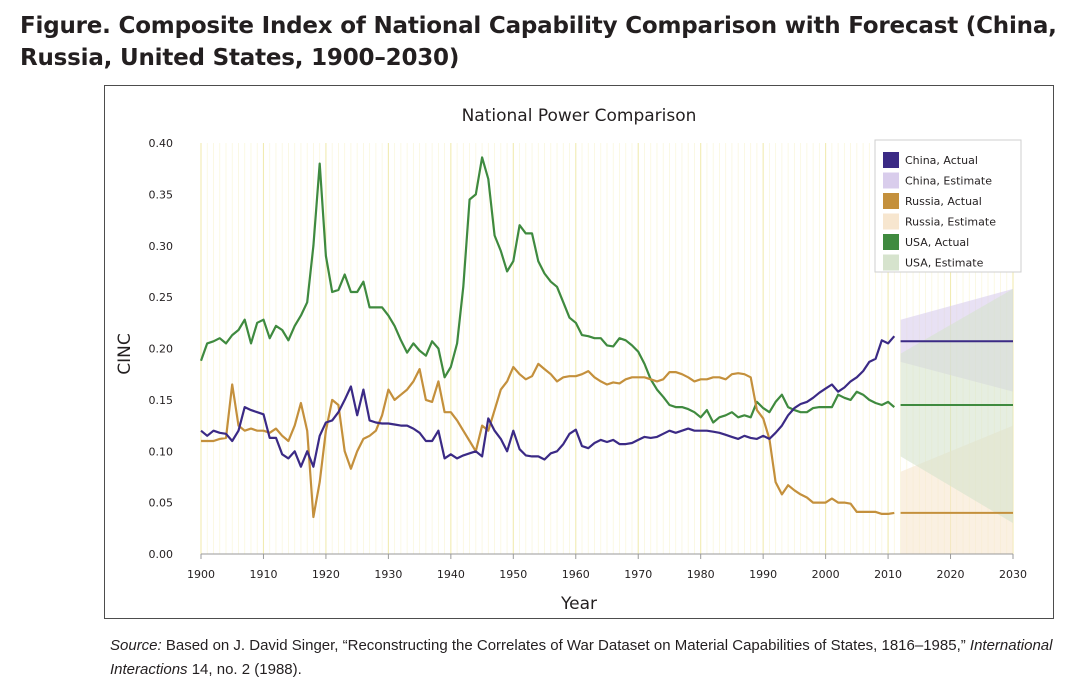  Describe the element at coordinates (943, 201) in the screenshot. I see `legend-label: Russia, Actual` at that location.